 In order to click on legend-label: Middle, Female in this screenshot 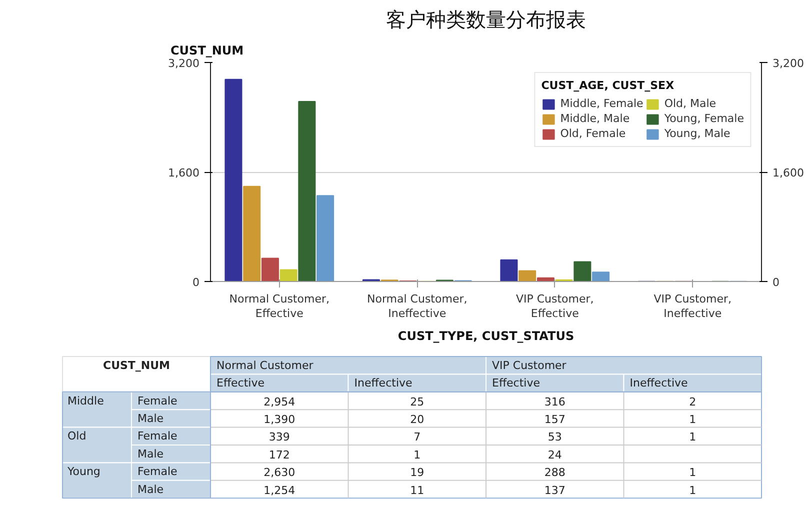, I will do `click(602, 103)`.